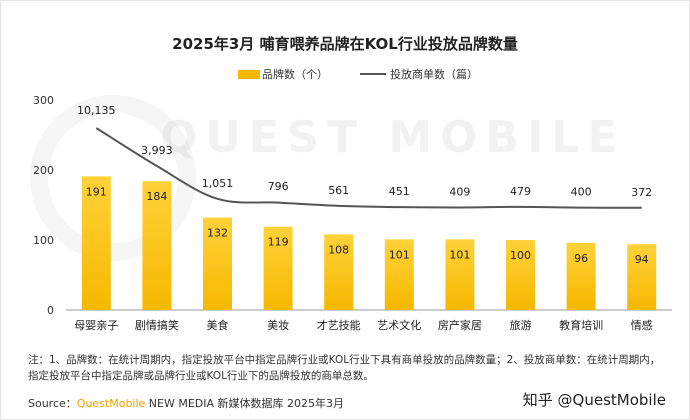 Image resolution: width=690 pixels, height=420 pixels. What do you see at coordinates (43, 100) in the screenshot?
I see `y-tick-label: 300` at bounding box center [43, 100].